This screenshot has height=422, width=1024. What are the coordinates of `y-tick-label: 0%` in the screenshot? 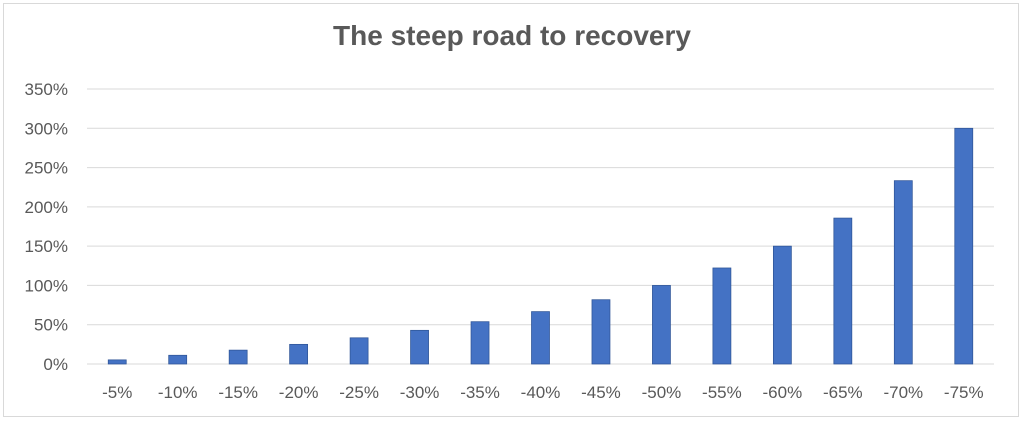 It's located at (55, 364).